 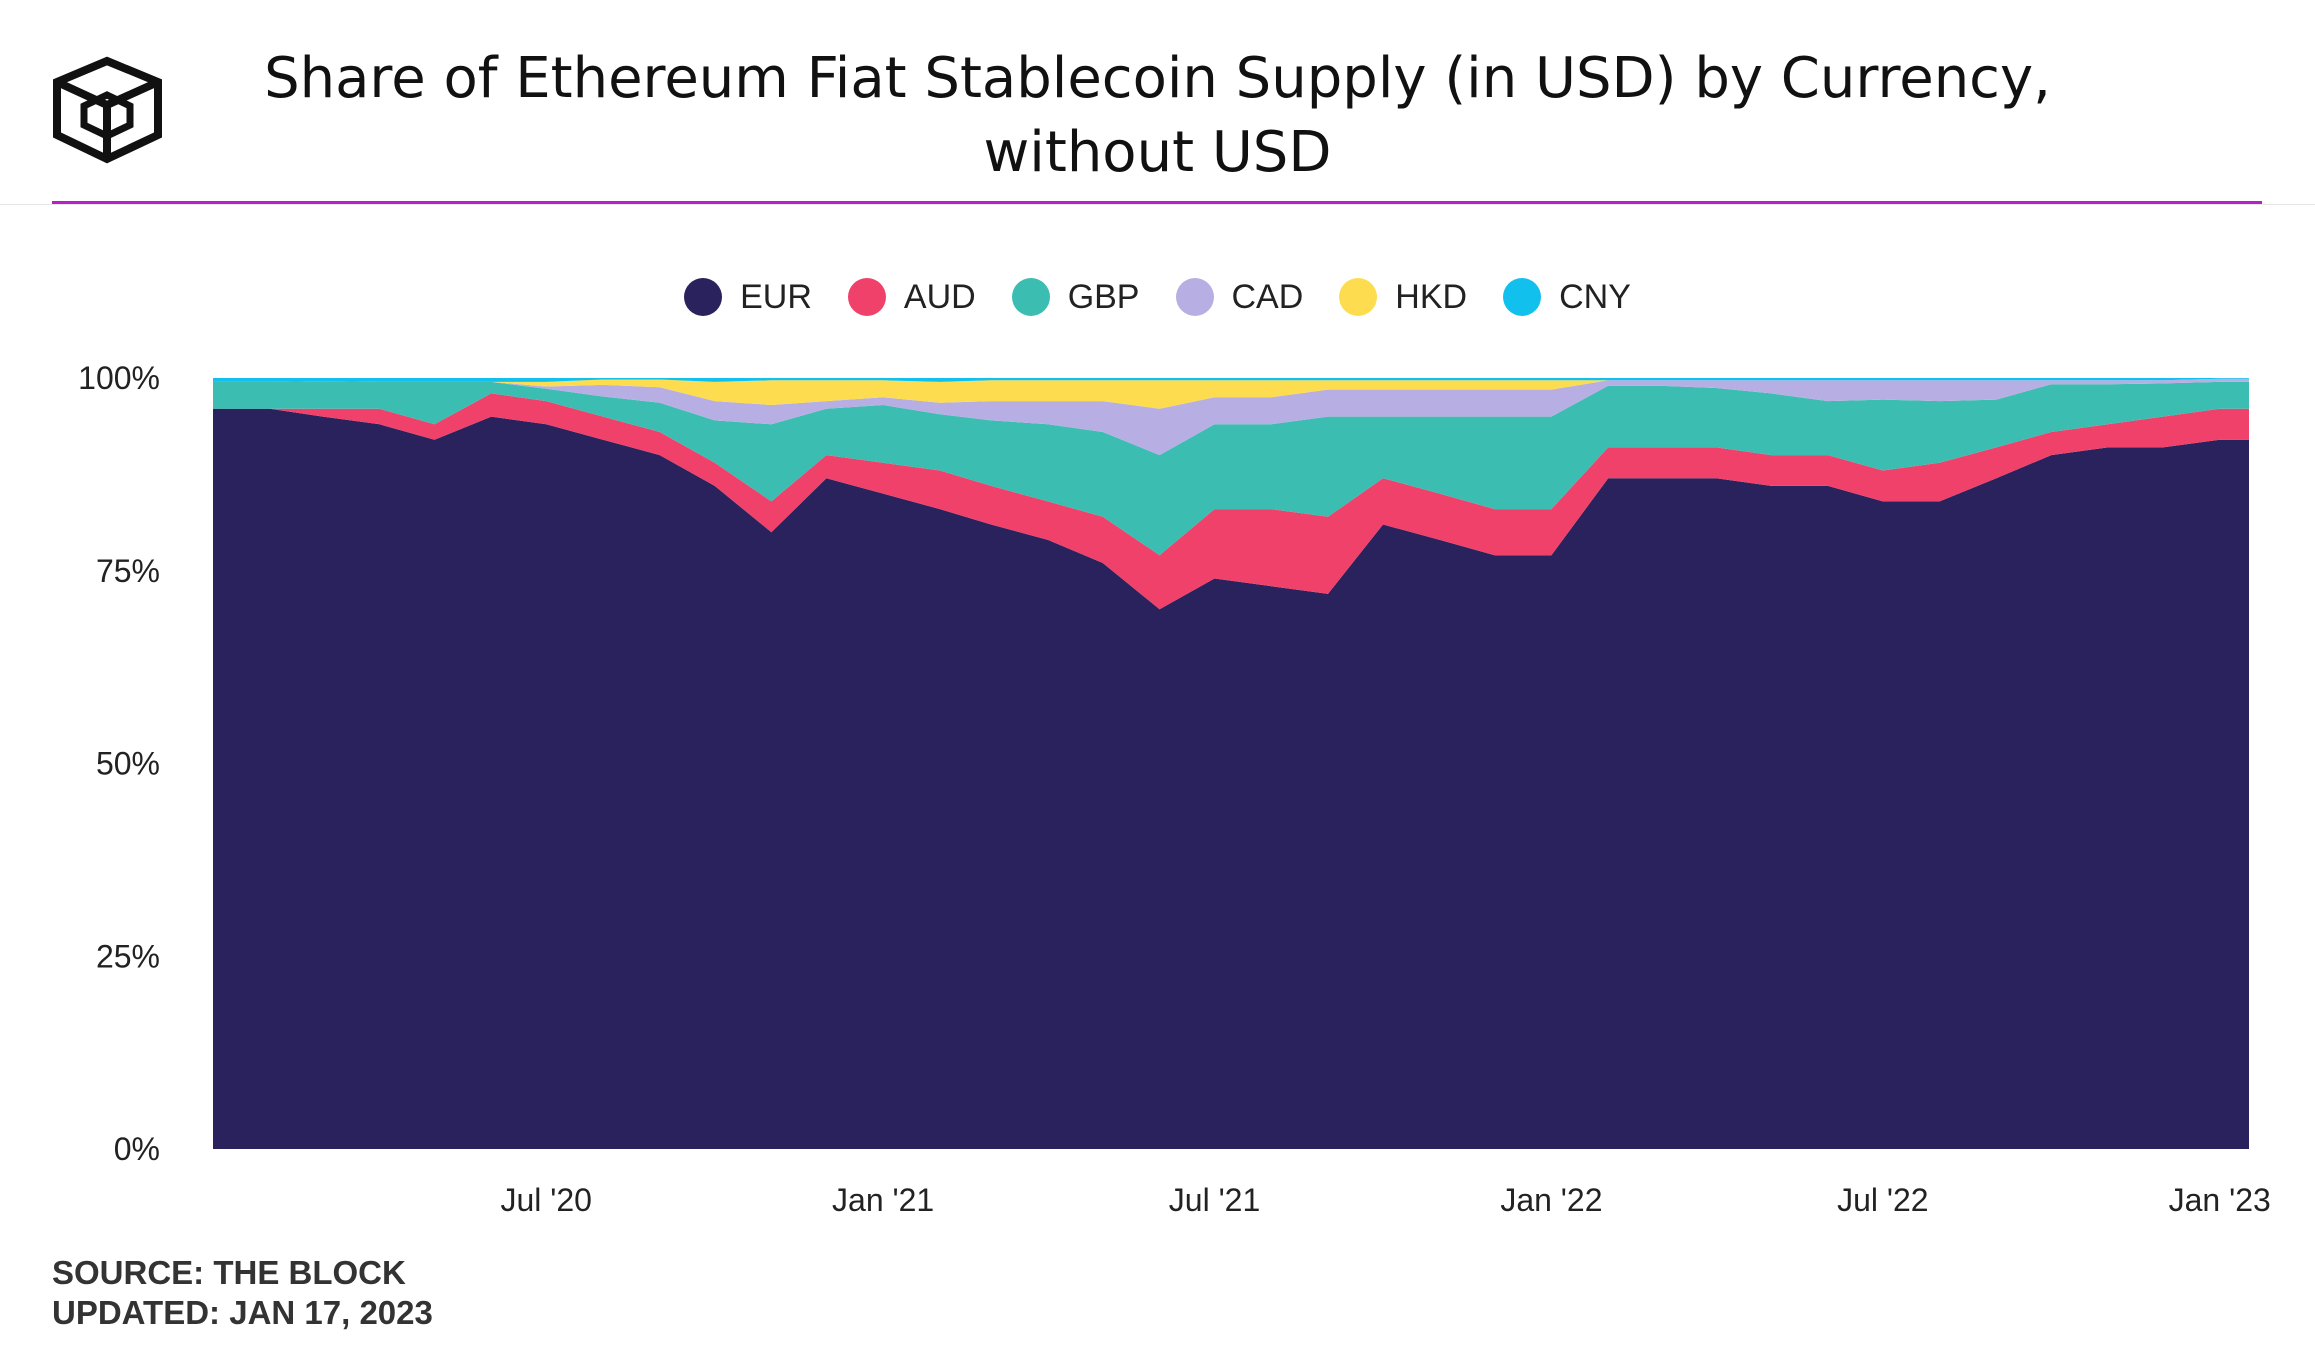 What do you see at coordinates (119, 378) in the screenshot?
I see `y-tick-label: 100%` at bounding box center [119, 378].